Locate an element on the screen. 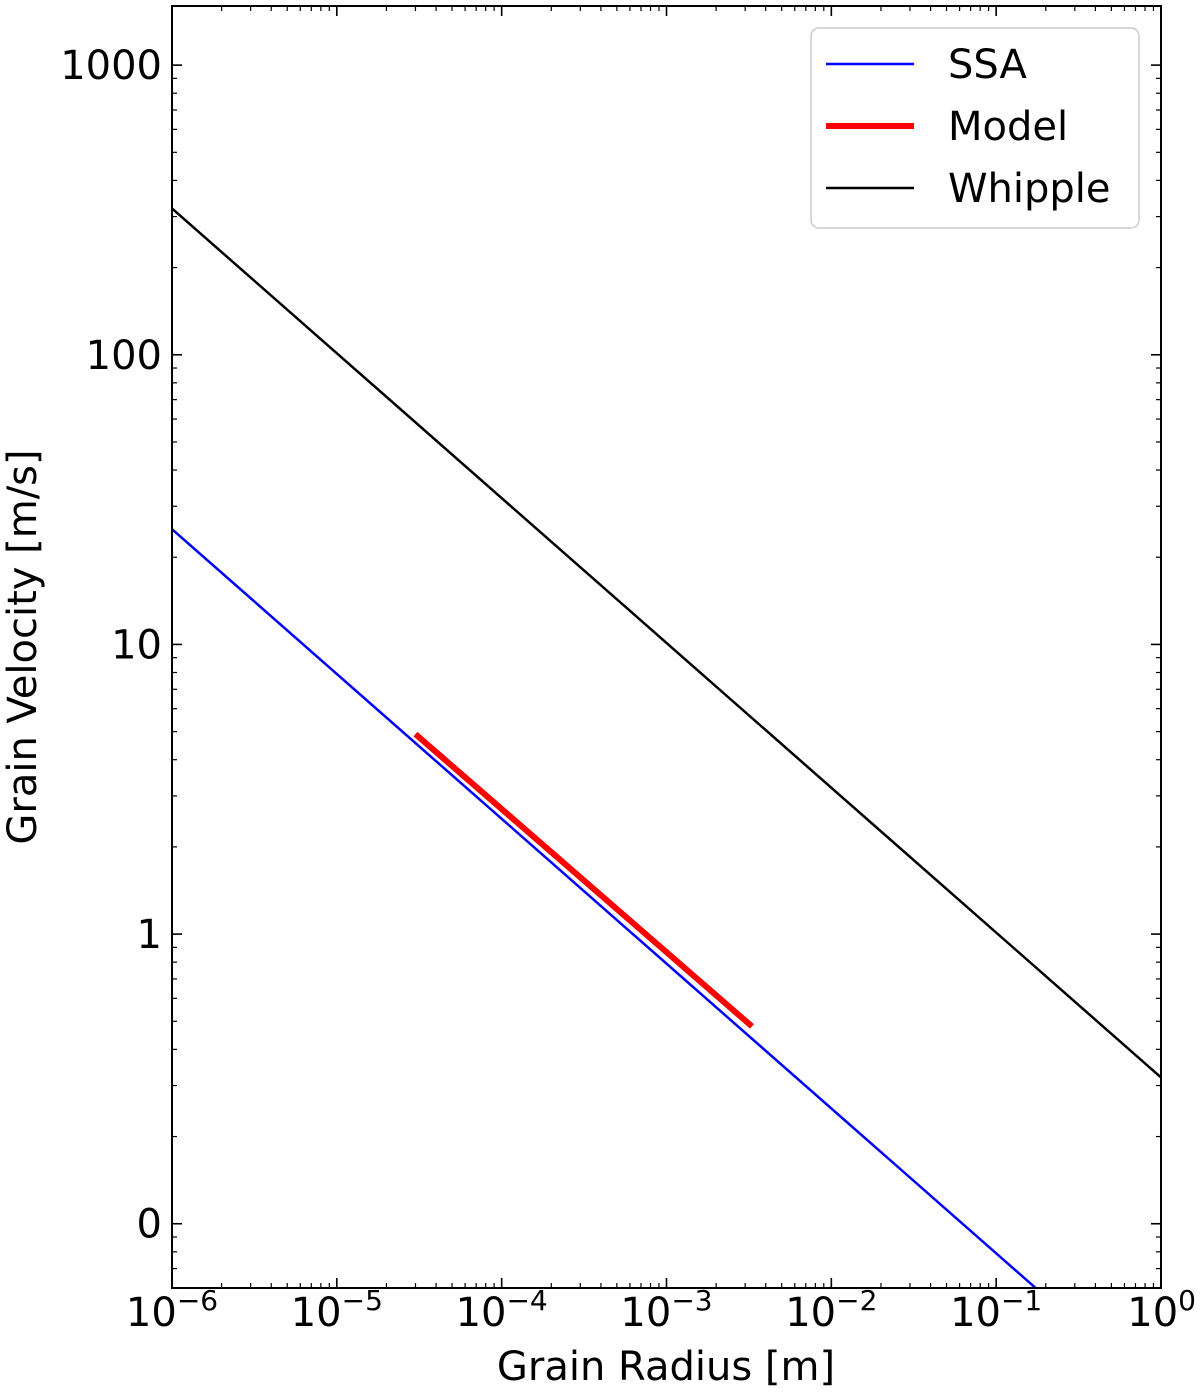  y-tick-label: 100 is located at coordinates (124, 356).